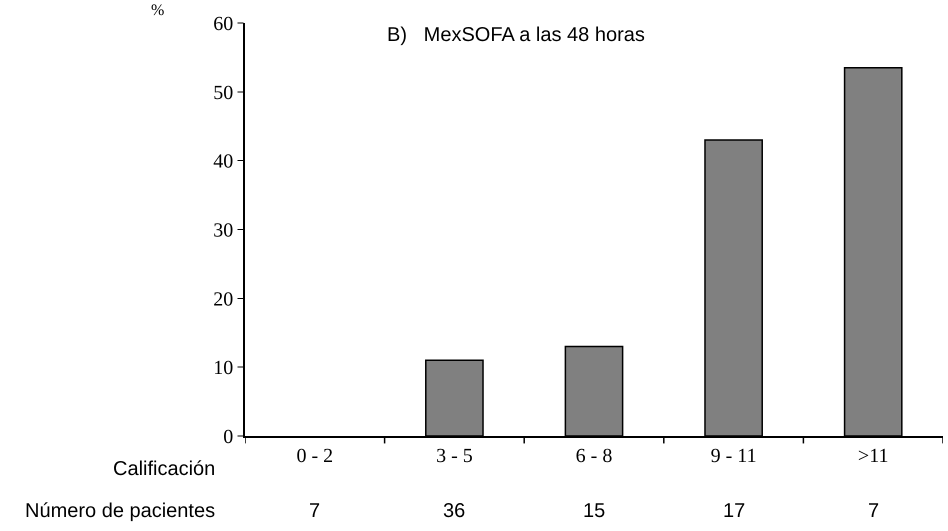  Describe the element at coordinates (157, 10) in the screenshot. I see `y-axis-title: %` at that location.